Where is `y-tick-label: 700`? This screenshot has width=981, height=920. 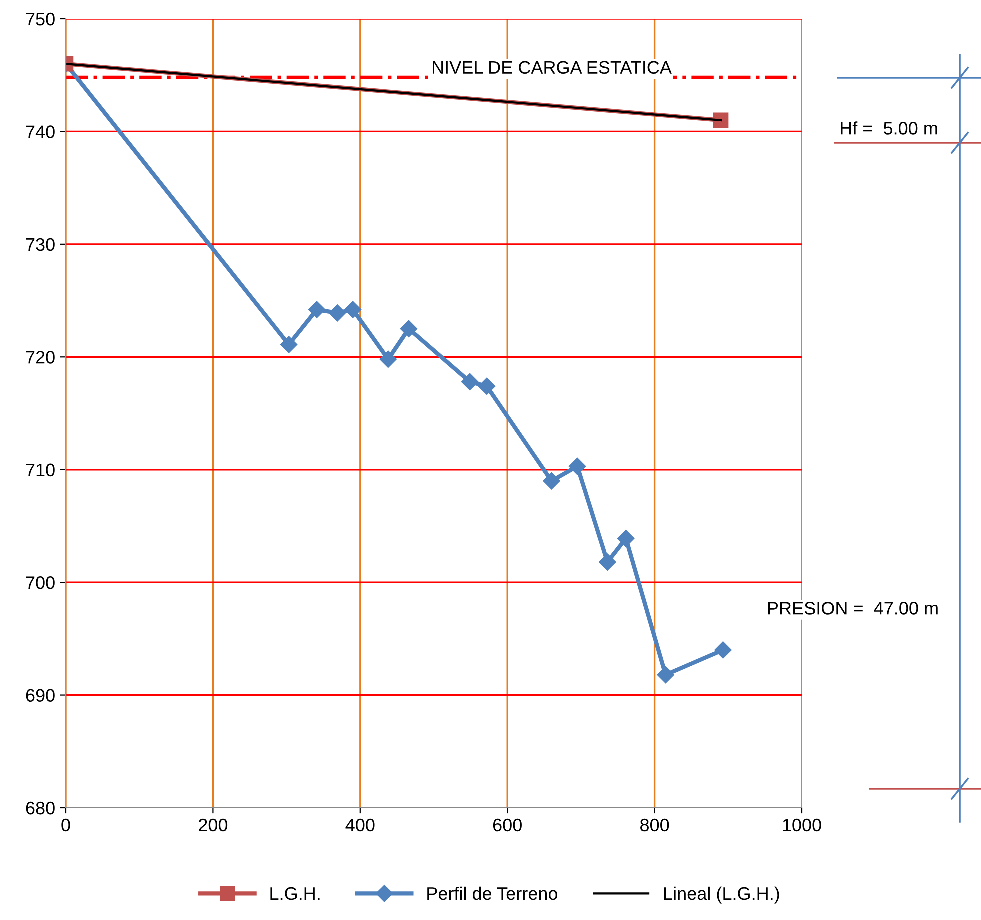 y-tick-label: 700 is located at coordinates (40, 583).